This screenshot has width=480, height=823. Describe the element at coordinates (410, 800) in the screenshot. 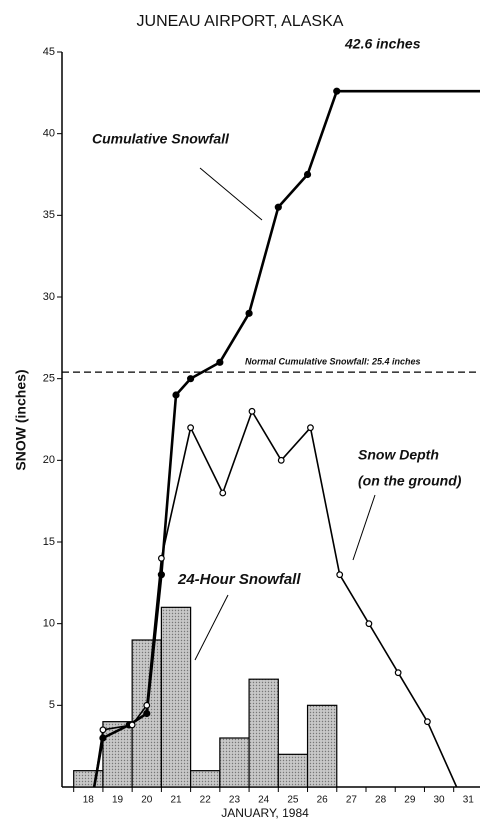

I see `x-tick-label: 29` at that location.